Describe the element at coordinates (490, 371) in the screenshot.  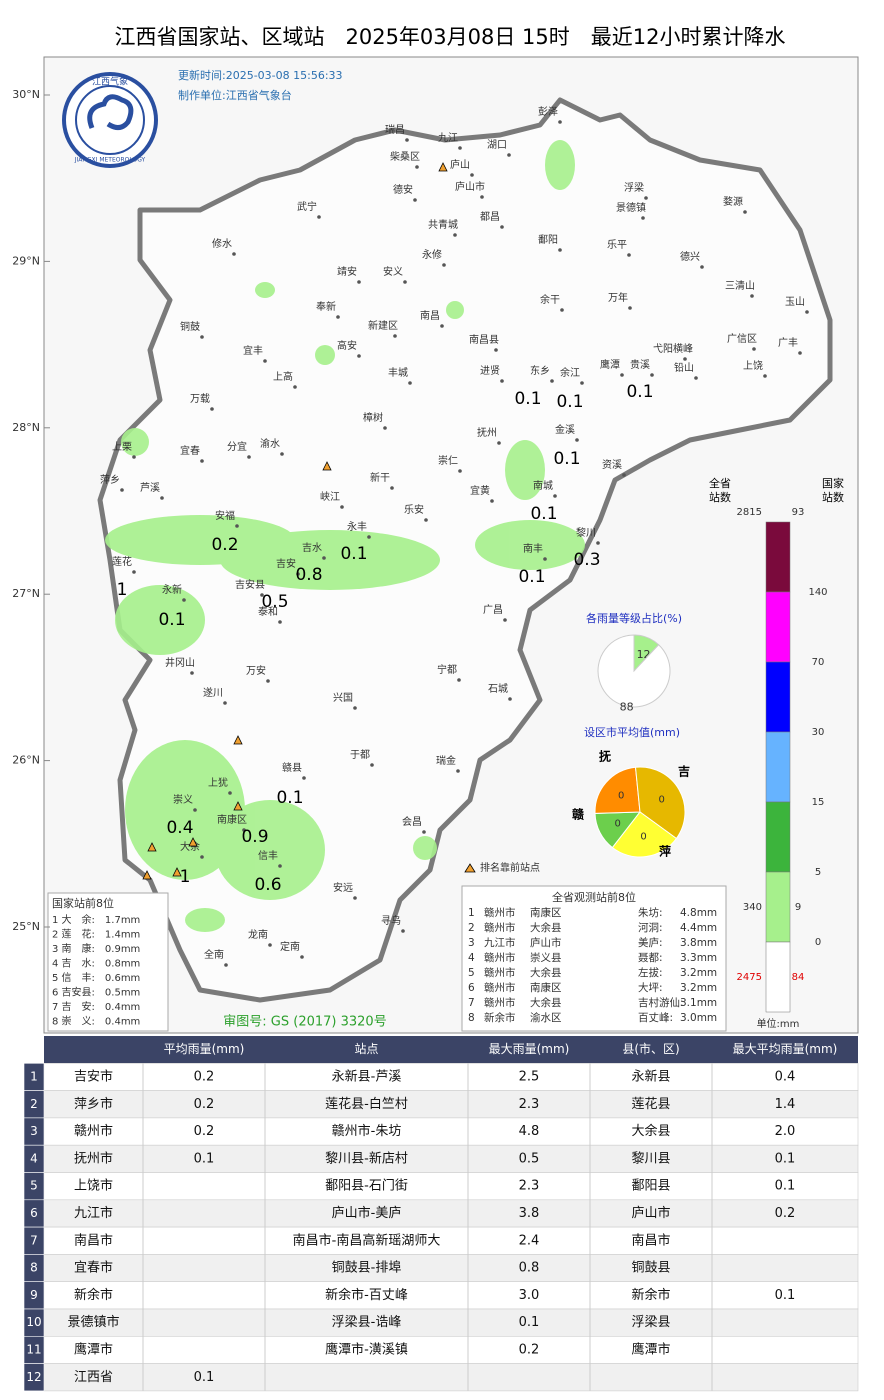
I see `place-label: 进贤` at that location.